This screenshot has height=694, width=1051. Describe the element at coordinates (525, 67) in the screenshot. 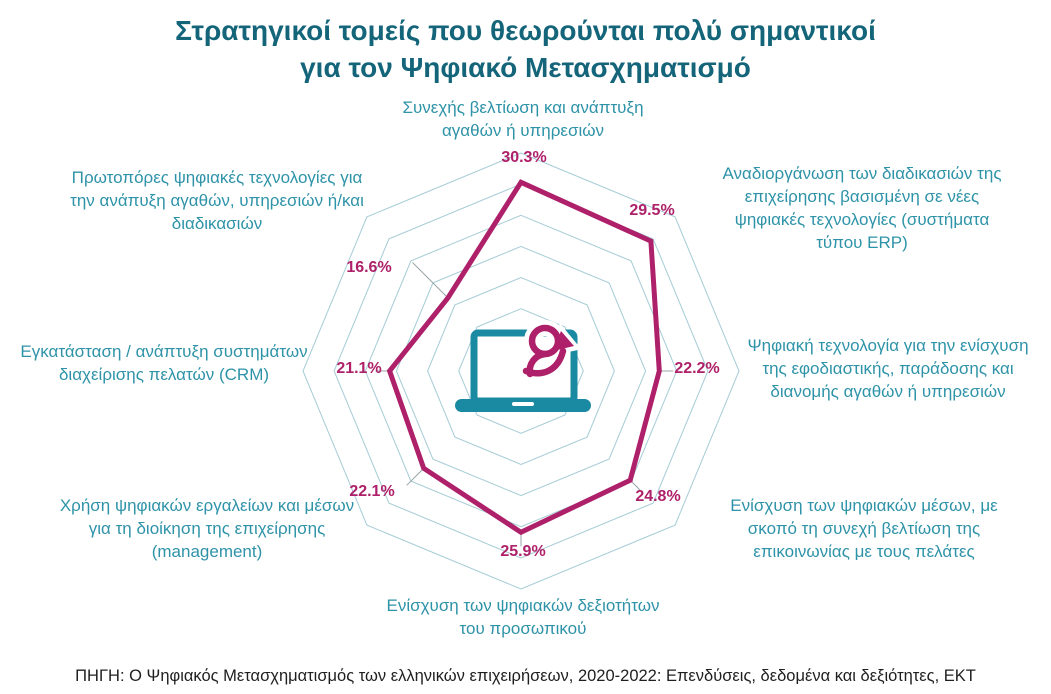

I see `page-title-line2: για τον Ψηφιακό Μετασχηματισμό` at that location.